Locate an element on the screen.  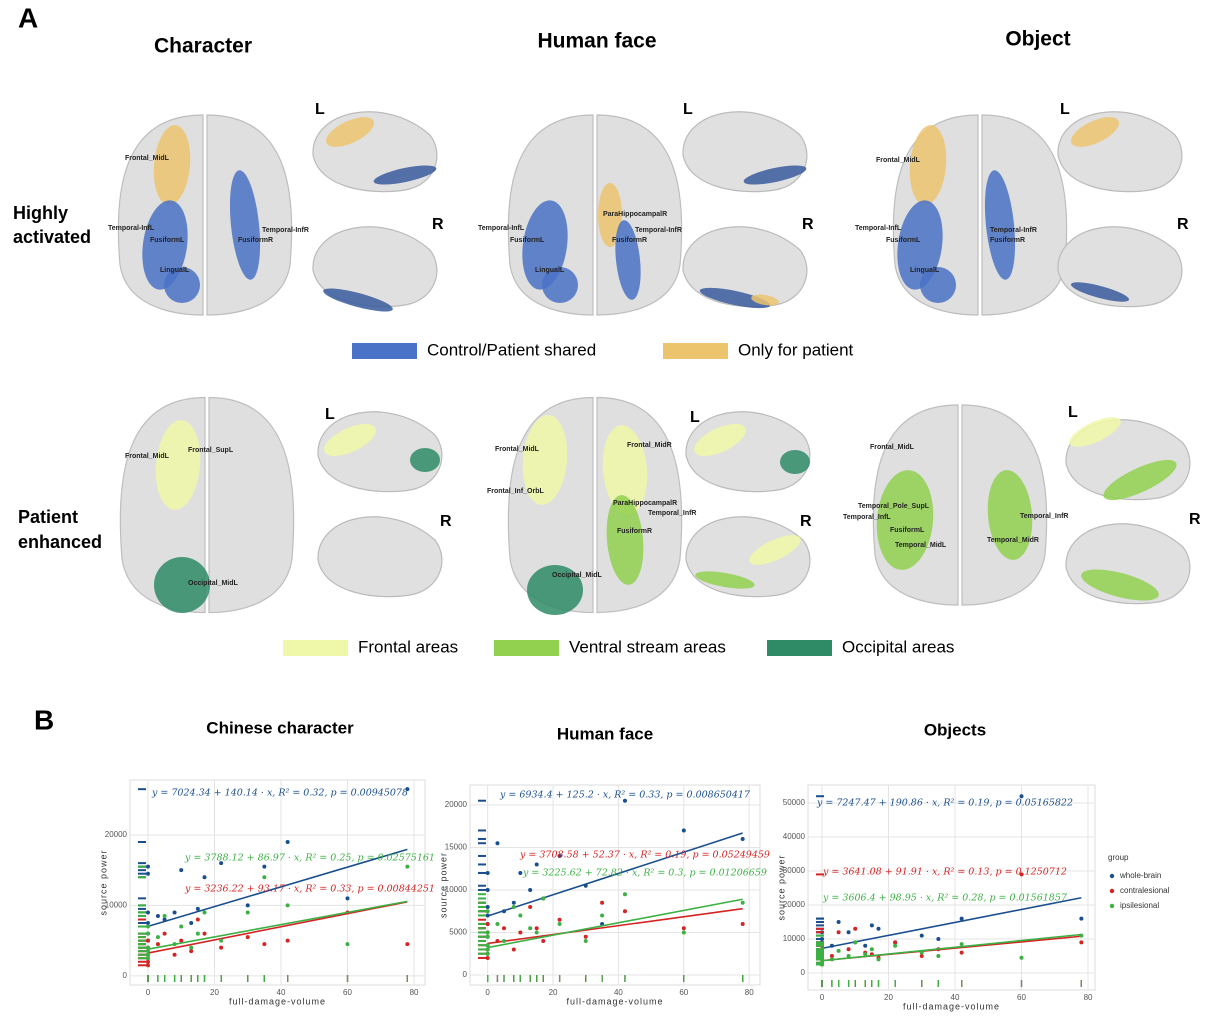
legend-label: ipsilesional is located at coordinates (1139, 905).